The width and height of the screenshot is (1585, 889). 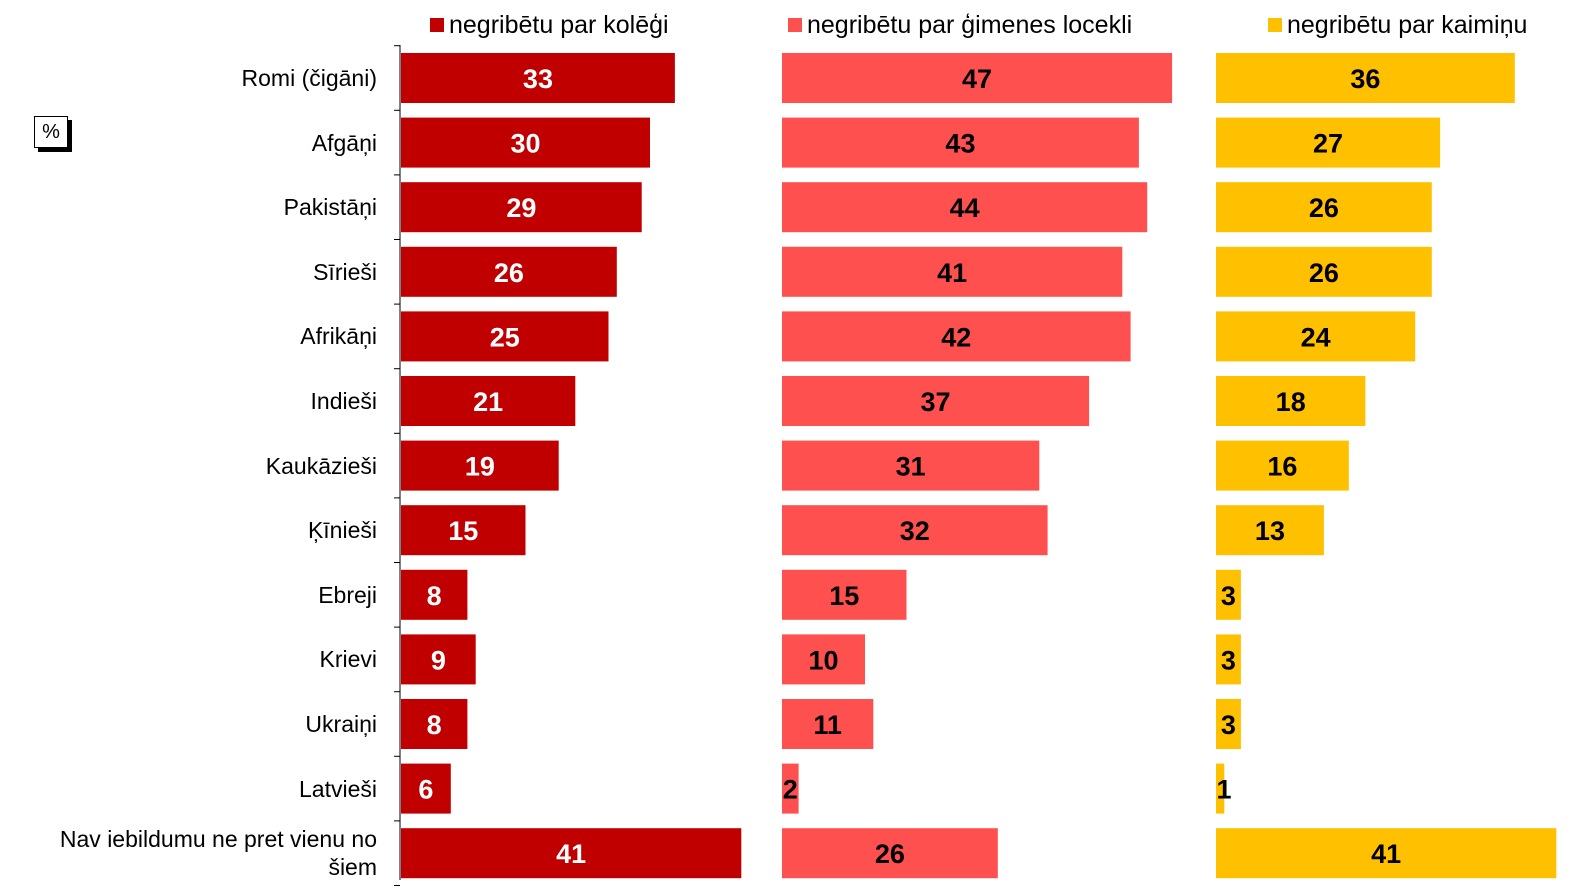 I want to click on value-label: 43, so click(x=960, y=144).